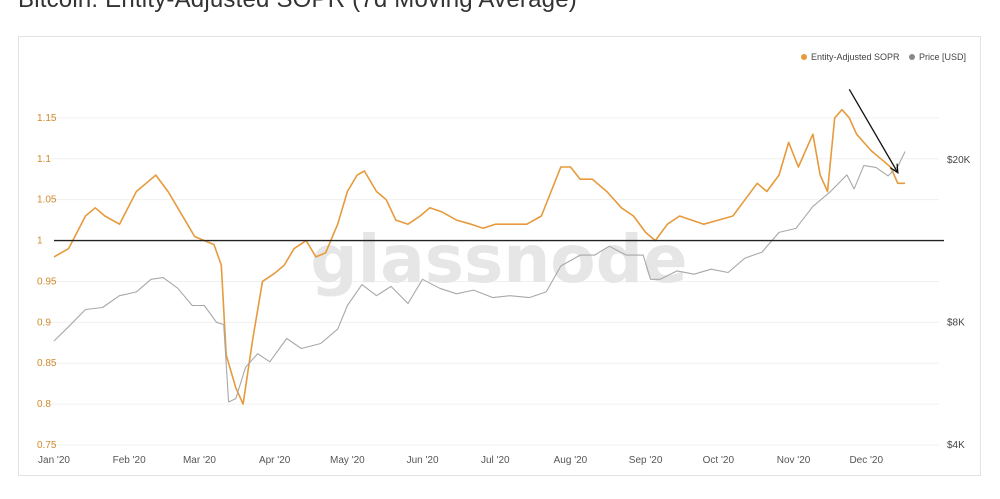 This screenshot has height=499, width=1000. What do you see at coordinates (199, 460) in the screenshot?
I see `x-tick-label: Mar '20` at bounding box center [199, 460].